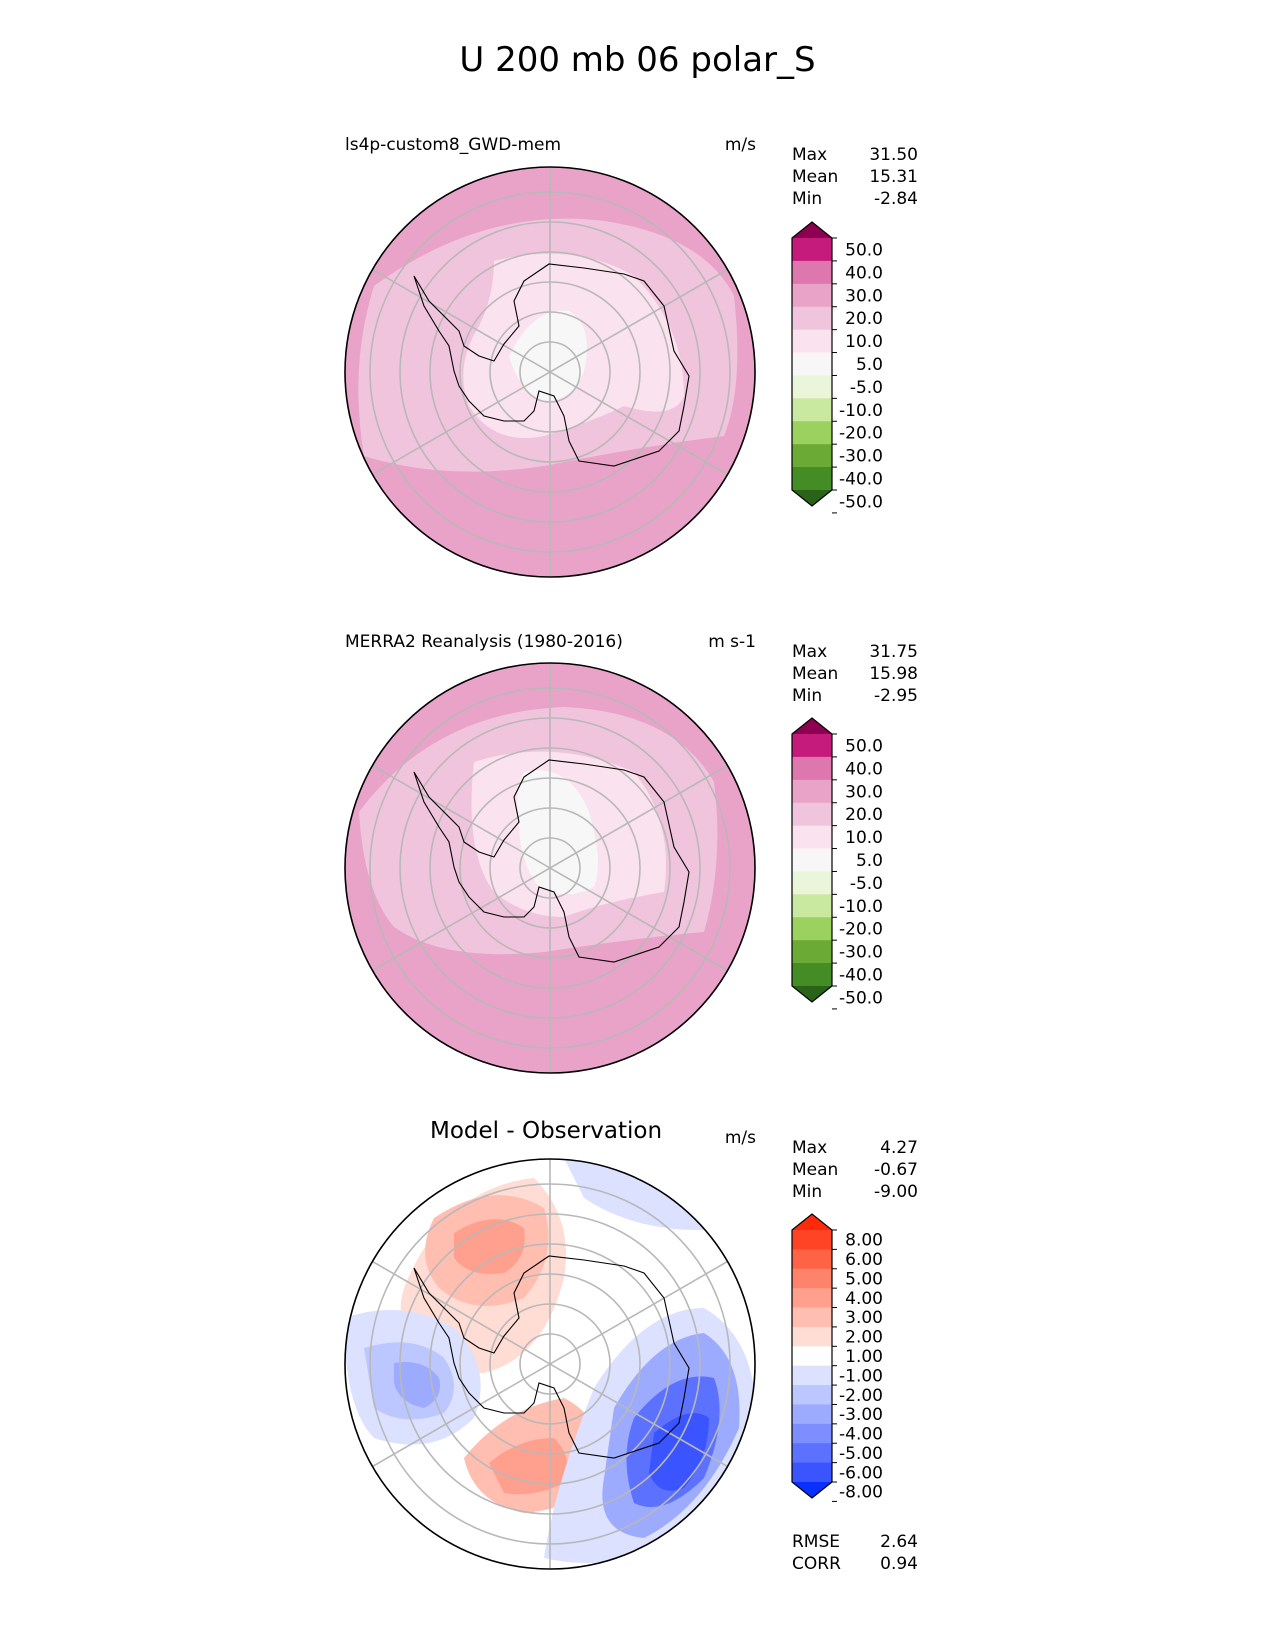 Image resolution: width=1275 pixels, height=1650 pixels. Describe the element at coordinates (864, 1357) in the screenshot. I see `colorbar-tick-label: 1.00` at that location.